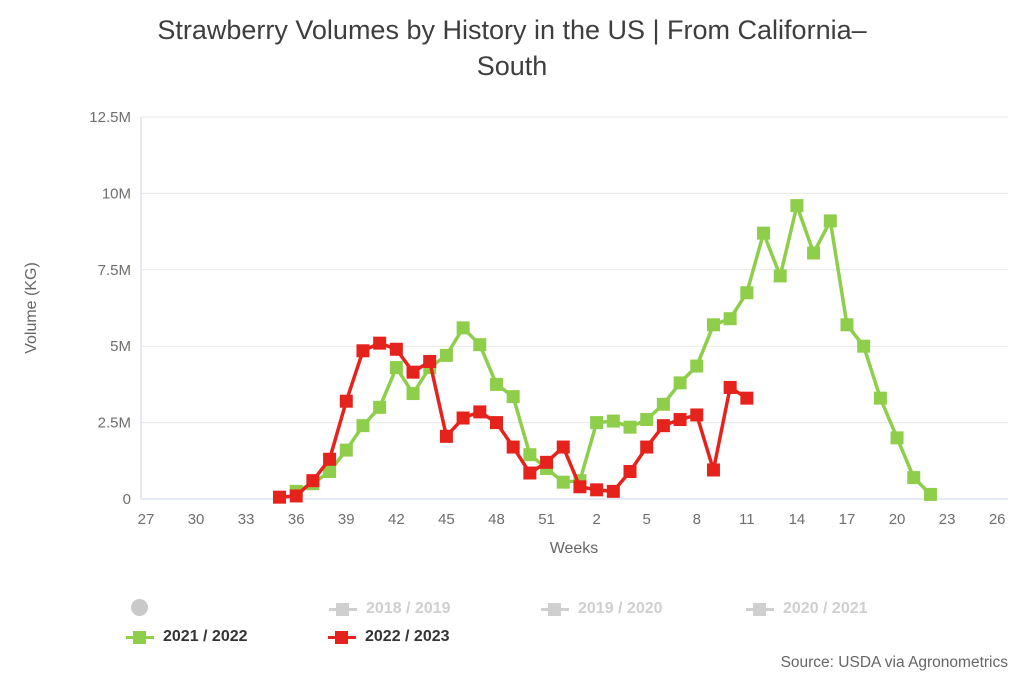  Describe the element at coordinates (116, 193) in the screenshot. I see `y-tick-label: 10M` at that location.